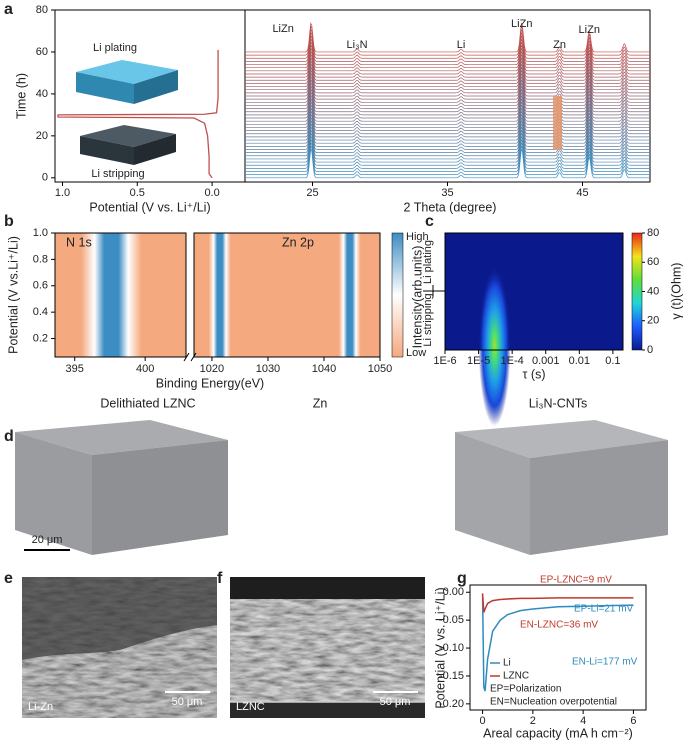 The height and width of the screenshot is (743, 685). I want to click on colorbar-title: Intensity(arb.units), so click(417, 297).